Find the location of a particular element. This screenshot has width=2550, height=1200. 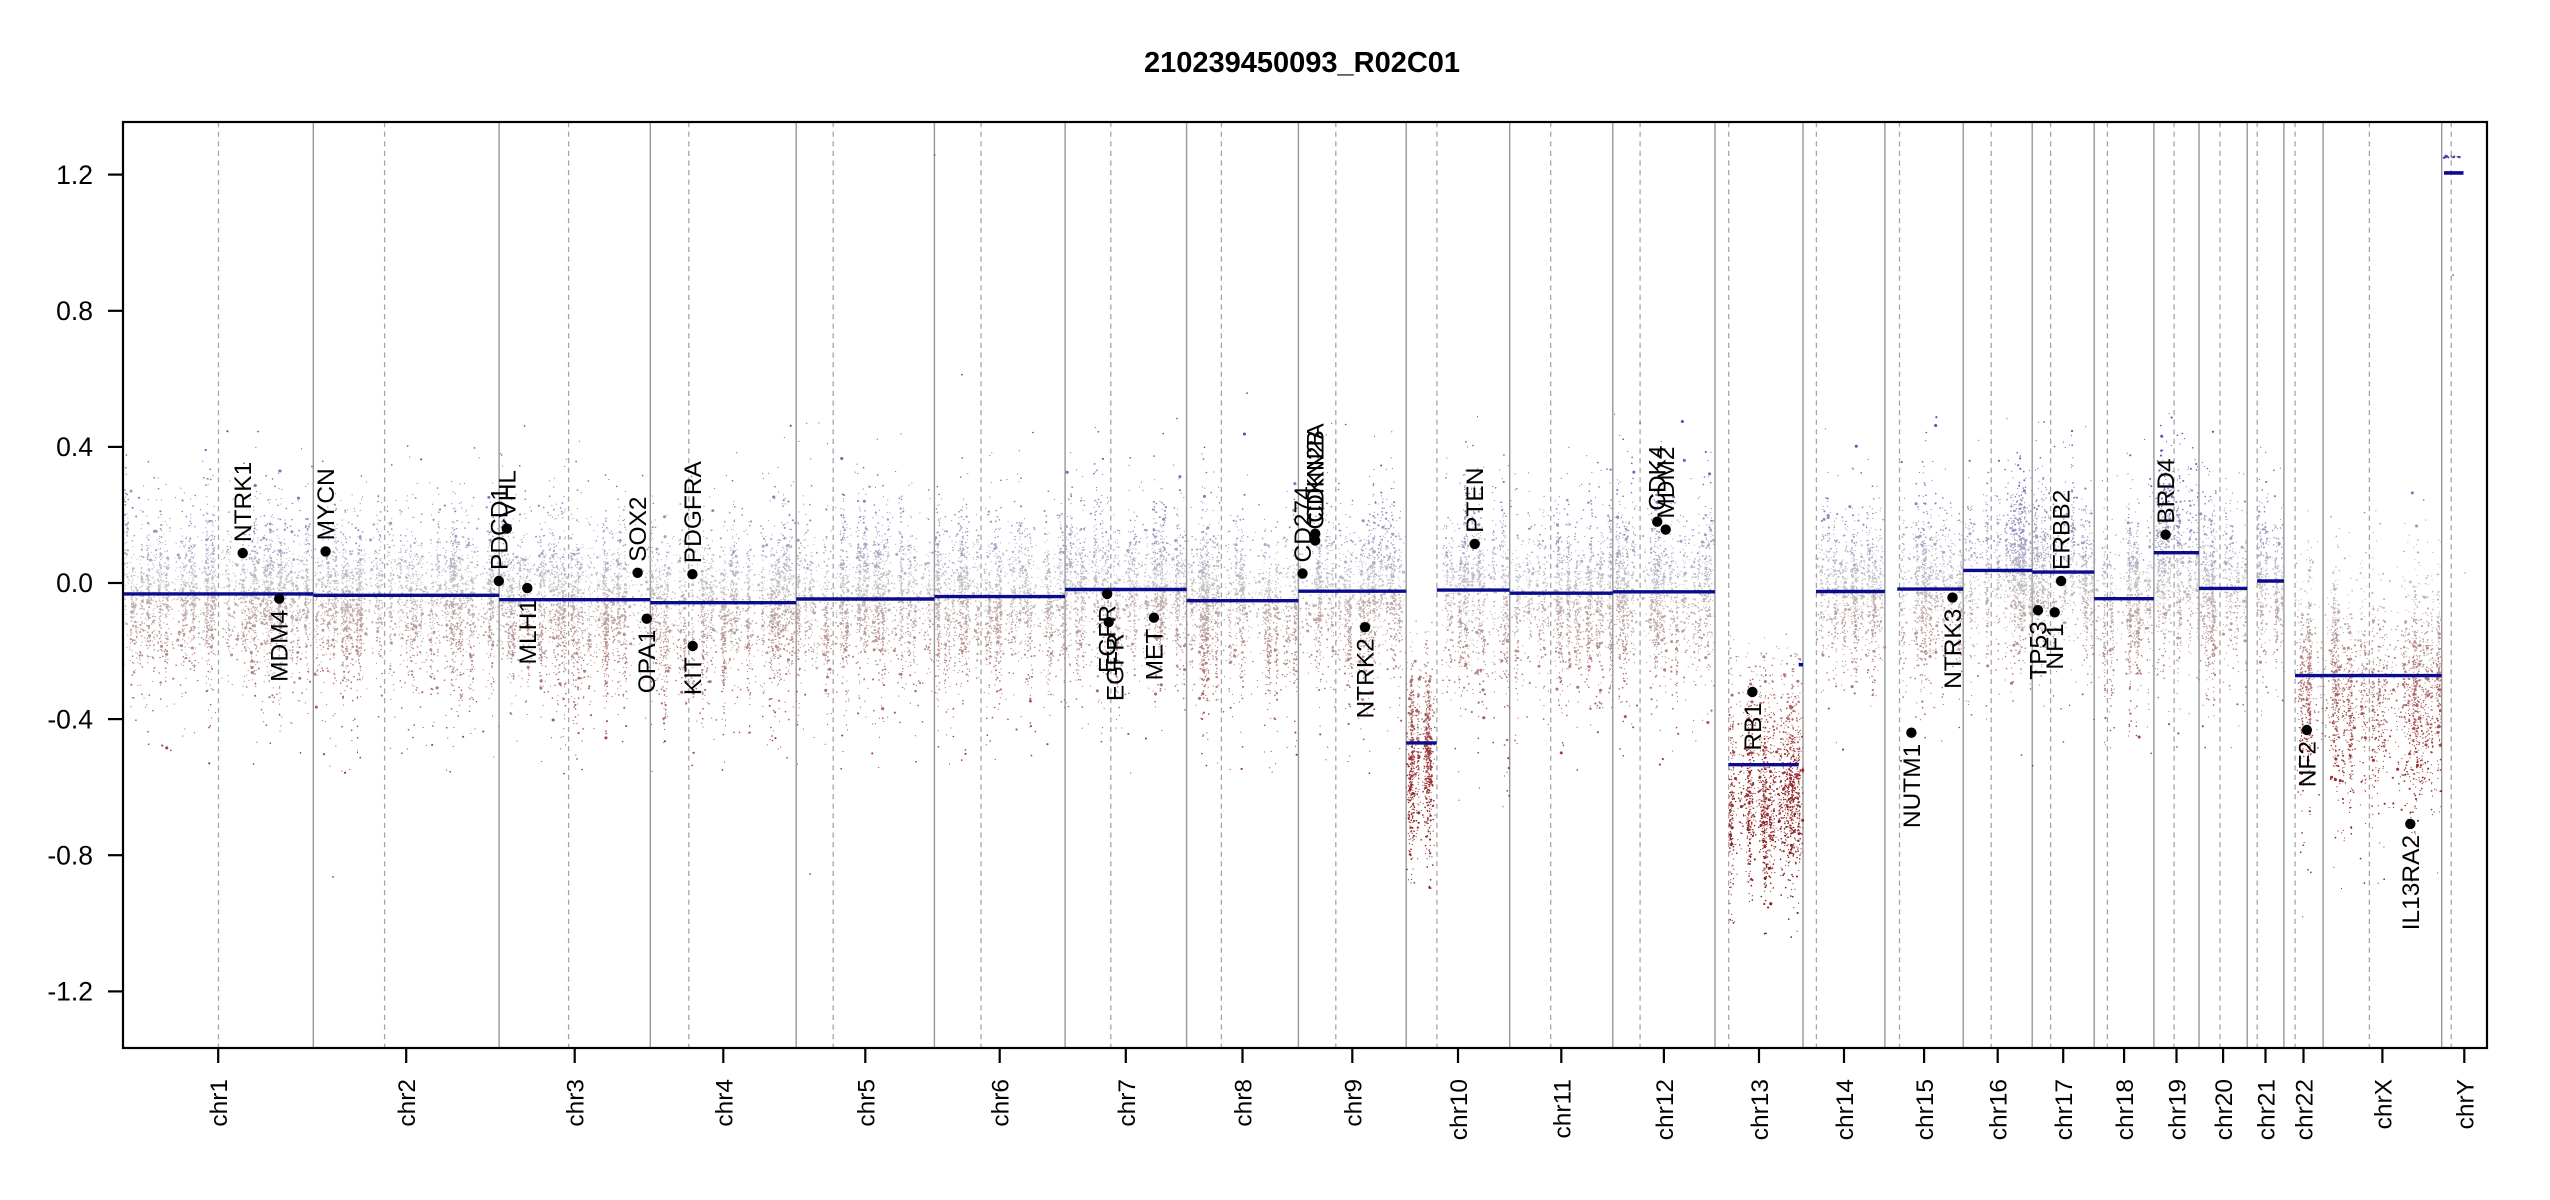

svg-text: MET is located at coordinates (1154, 655).